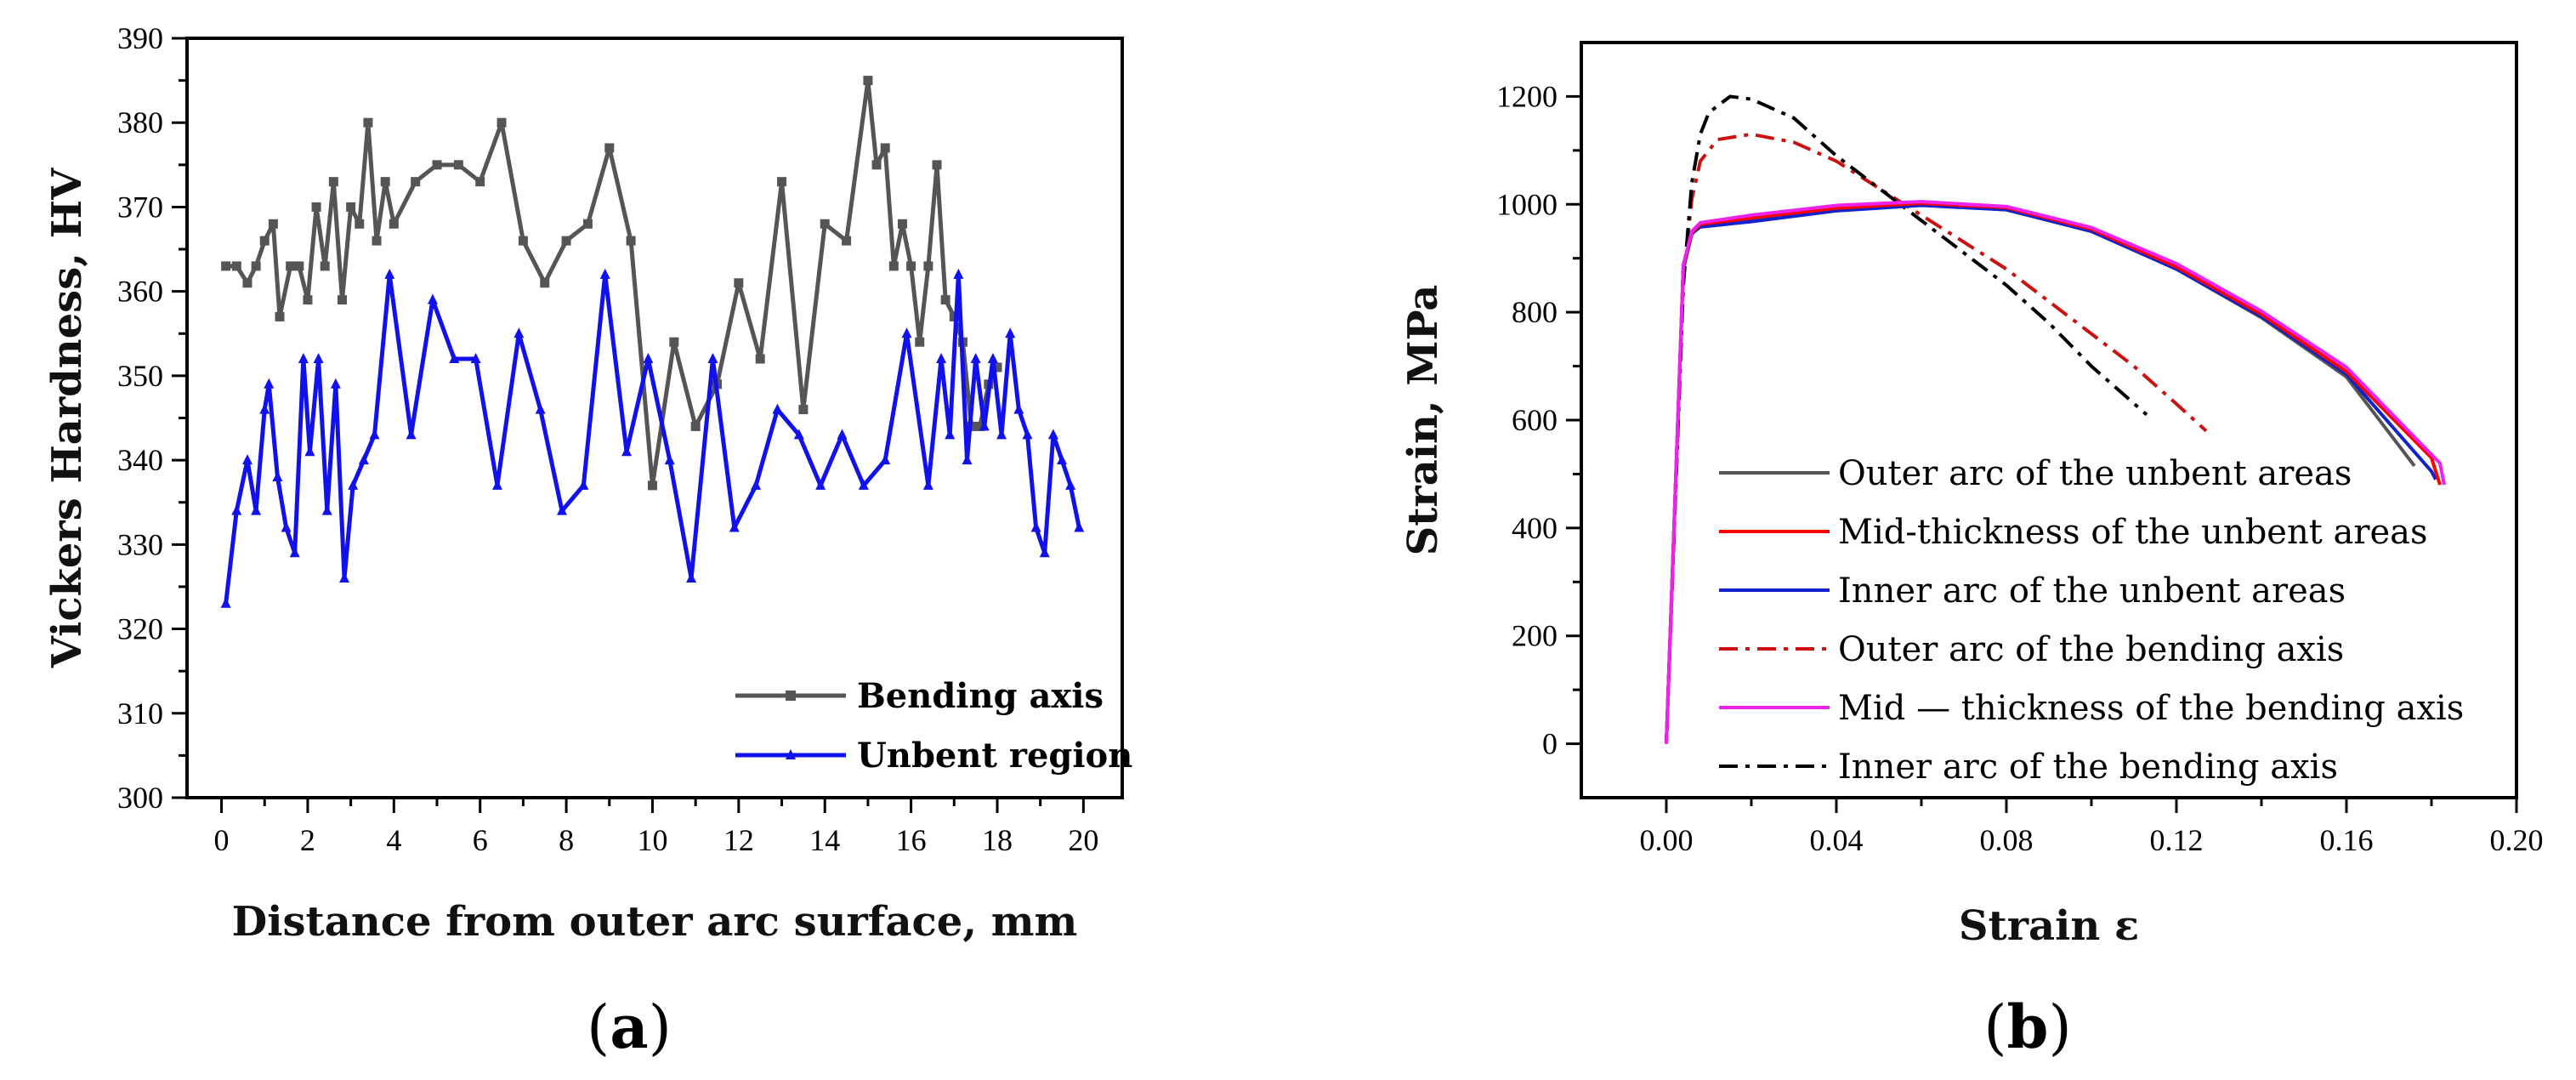 Image resolution: width=2576 pixels, height=1080 pixels. Describe the element at coordinates (2133, 532) in the screenshot. I see `legend-label: Mid-thickness of the unbent areas` at that location.